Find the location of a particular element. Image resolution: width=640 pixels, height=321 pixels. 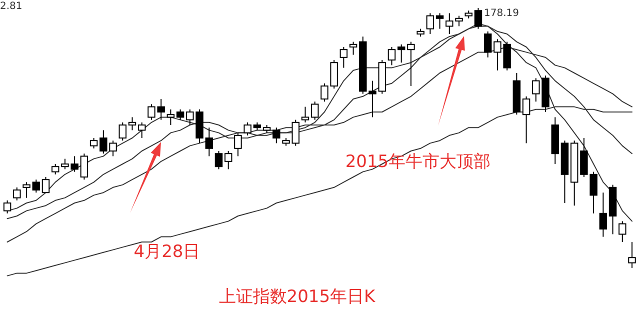

text: 上证指数2015年日K is located at coordinates (297, 297).